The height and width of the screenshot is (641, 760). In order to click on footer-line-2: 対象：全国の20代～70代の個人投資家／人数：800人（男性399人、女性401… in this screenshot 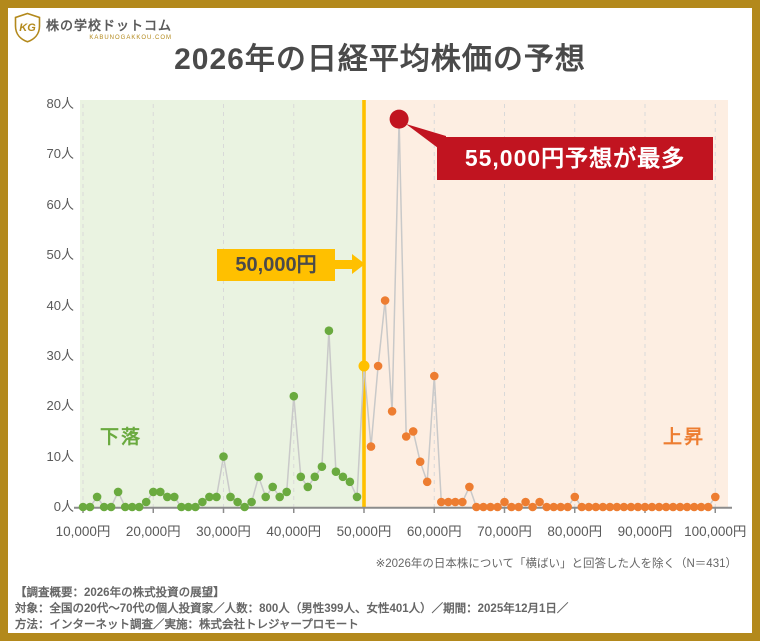, I will do `click(292, 609)`.